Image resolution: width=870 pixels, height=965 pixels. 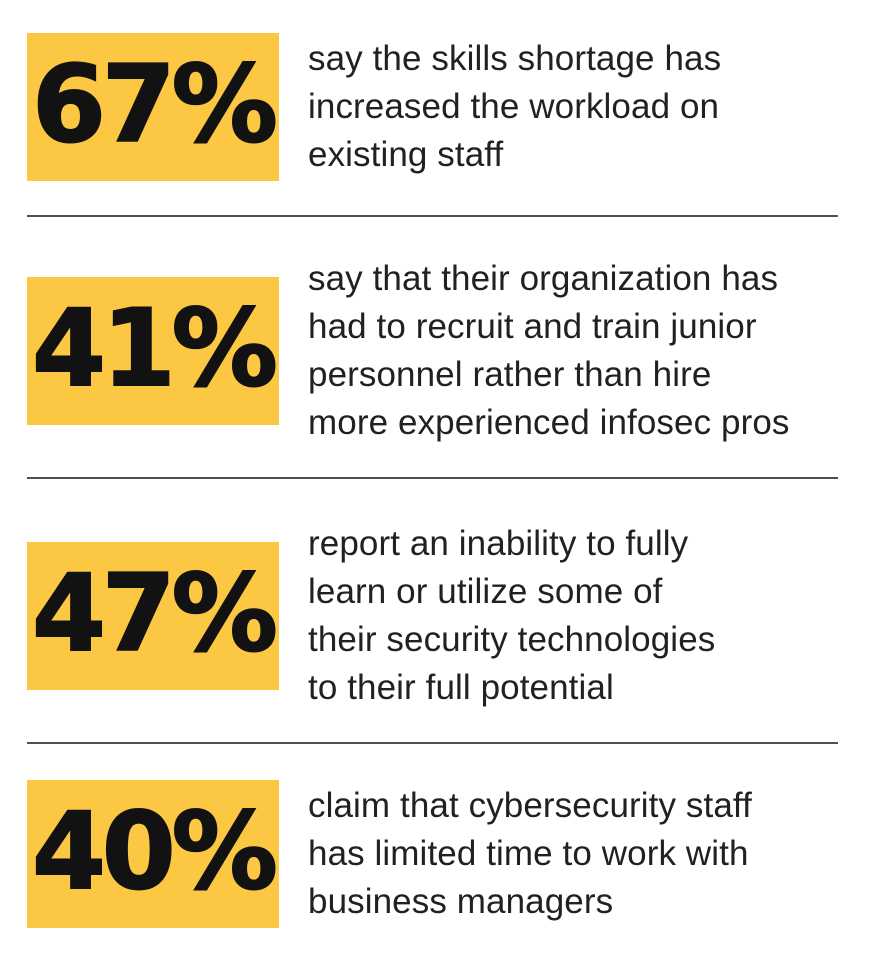 I want to click on stat-description-line: say that their organization has, so click(x=543, y=278).